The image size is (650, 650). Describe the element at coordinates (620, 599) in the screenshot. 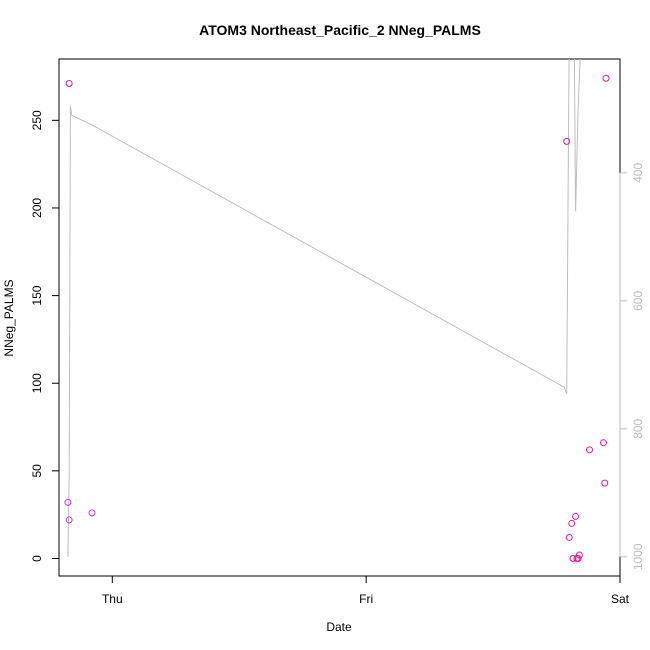

I see `x-tick-label: Sat` at that location.